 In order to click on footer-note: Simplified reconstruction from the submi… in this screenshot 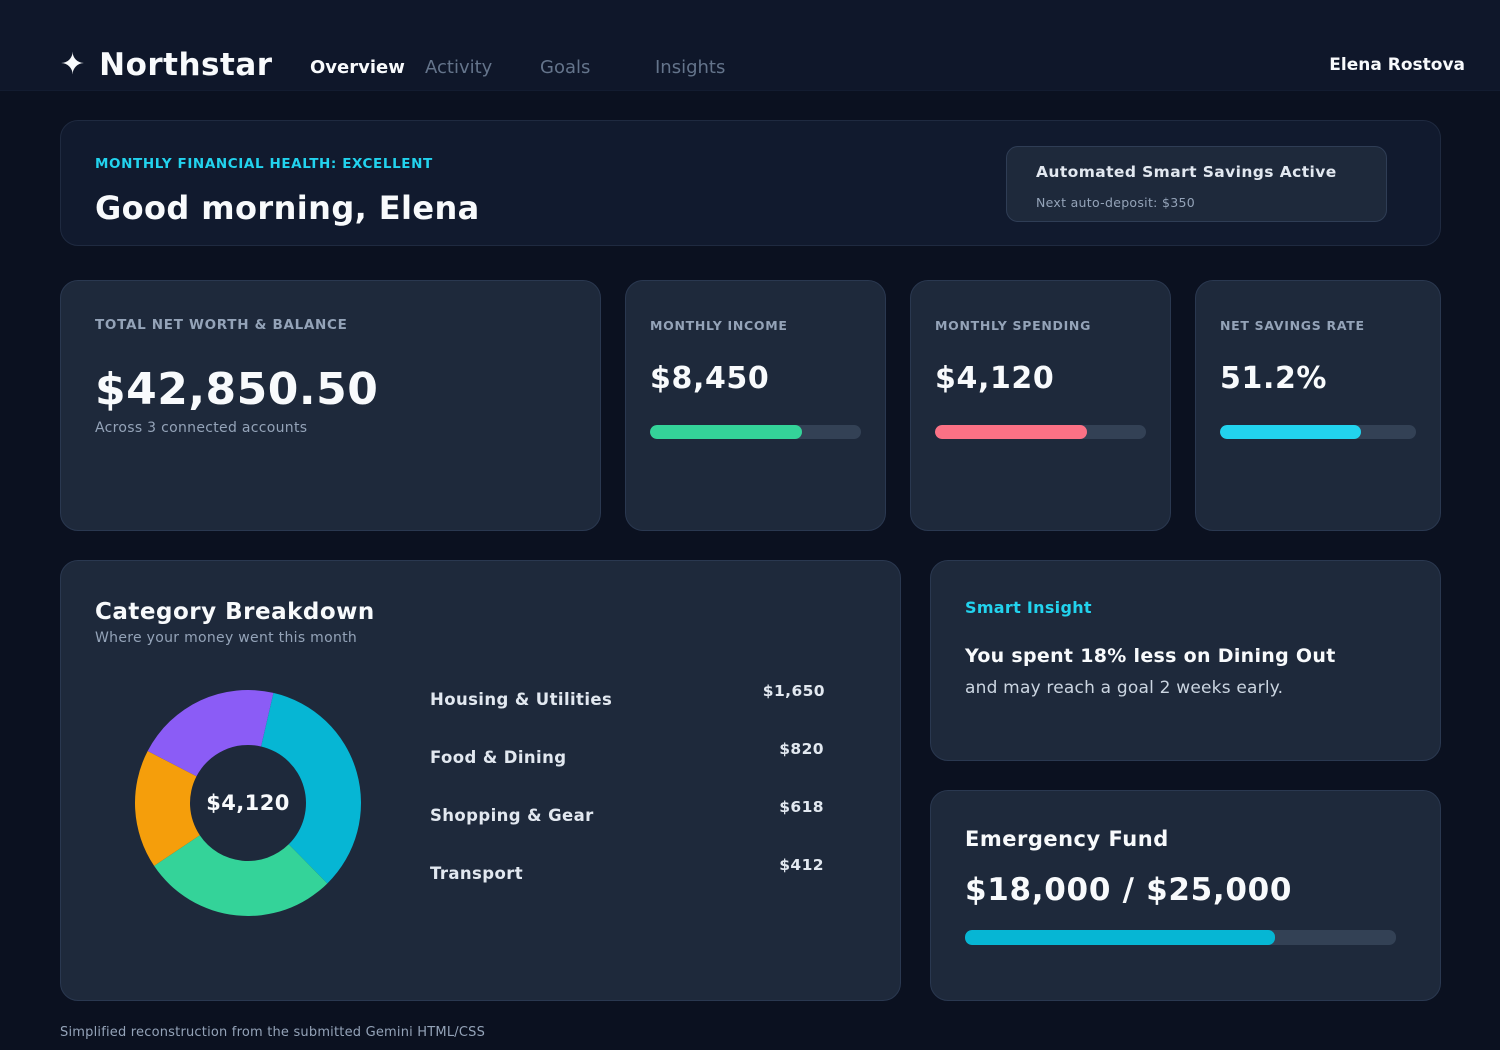, I will do `click(273, 1032)`.